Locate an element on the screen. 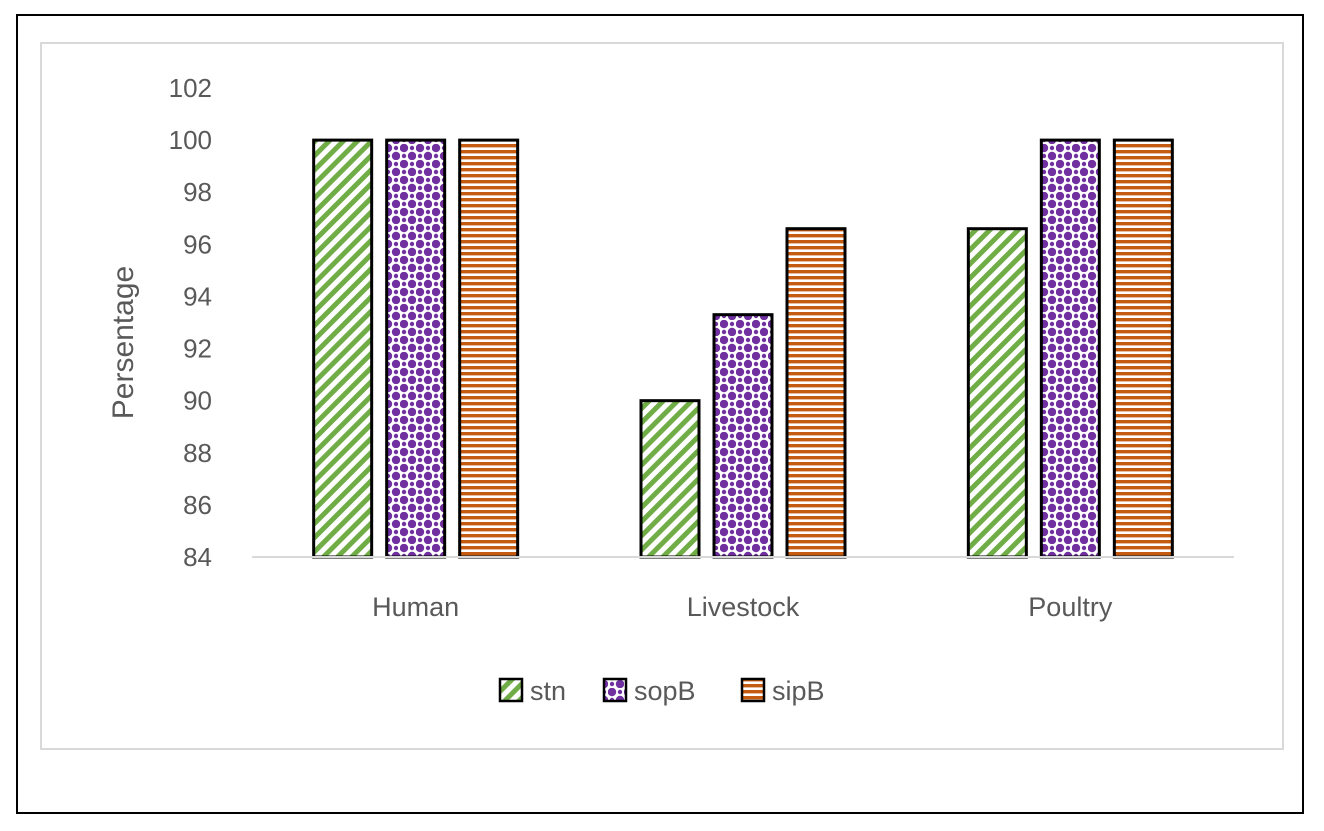 The width and height of the screenshot is (1324, 831). y-tick-label: 90 is located at coordinates (197, 401).